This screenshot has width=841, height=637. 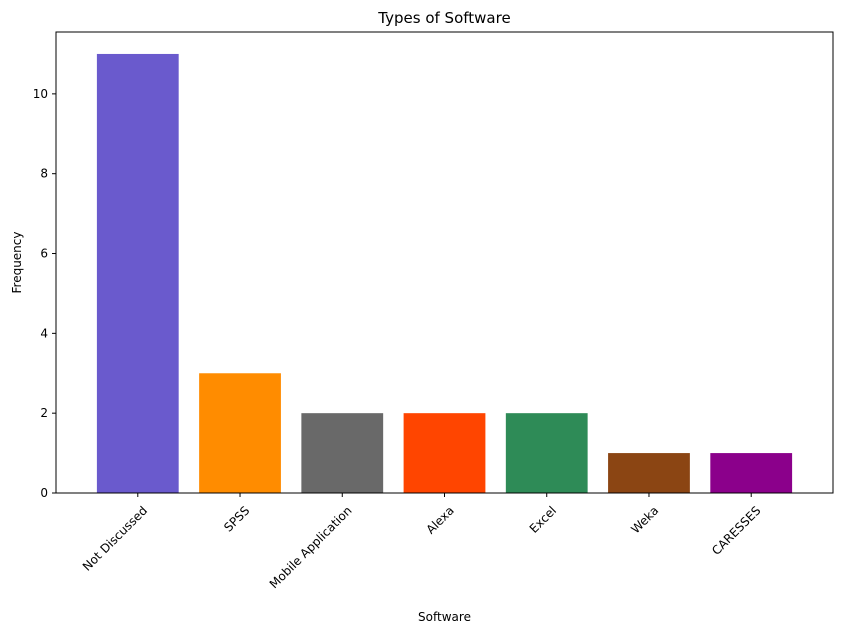 What do you see at coordinates (240, 433) in the screenshot?
I see `bar-spss` at bounding box center [240, 433].